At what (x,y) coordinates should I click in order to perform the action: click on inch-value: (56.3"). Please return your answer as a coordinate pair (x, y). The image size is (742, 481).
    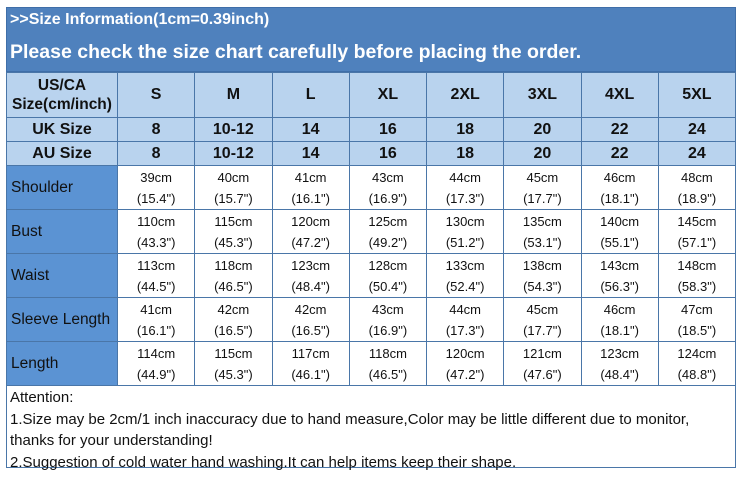
    Looking at the image, I should click on (619, 286).